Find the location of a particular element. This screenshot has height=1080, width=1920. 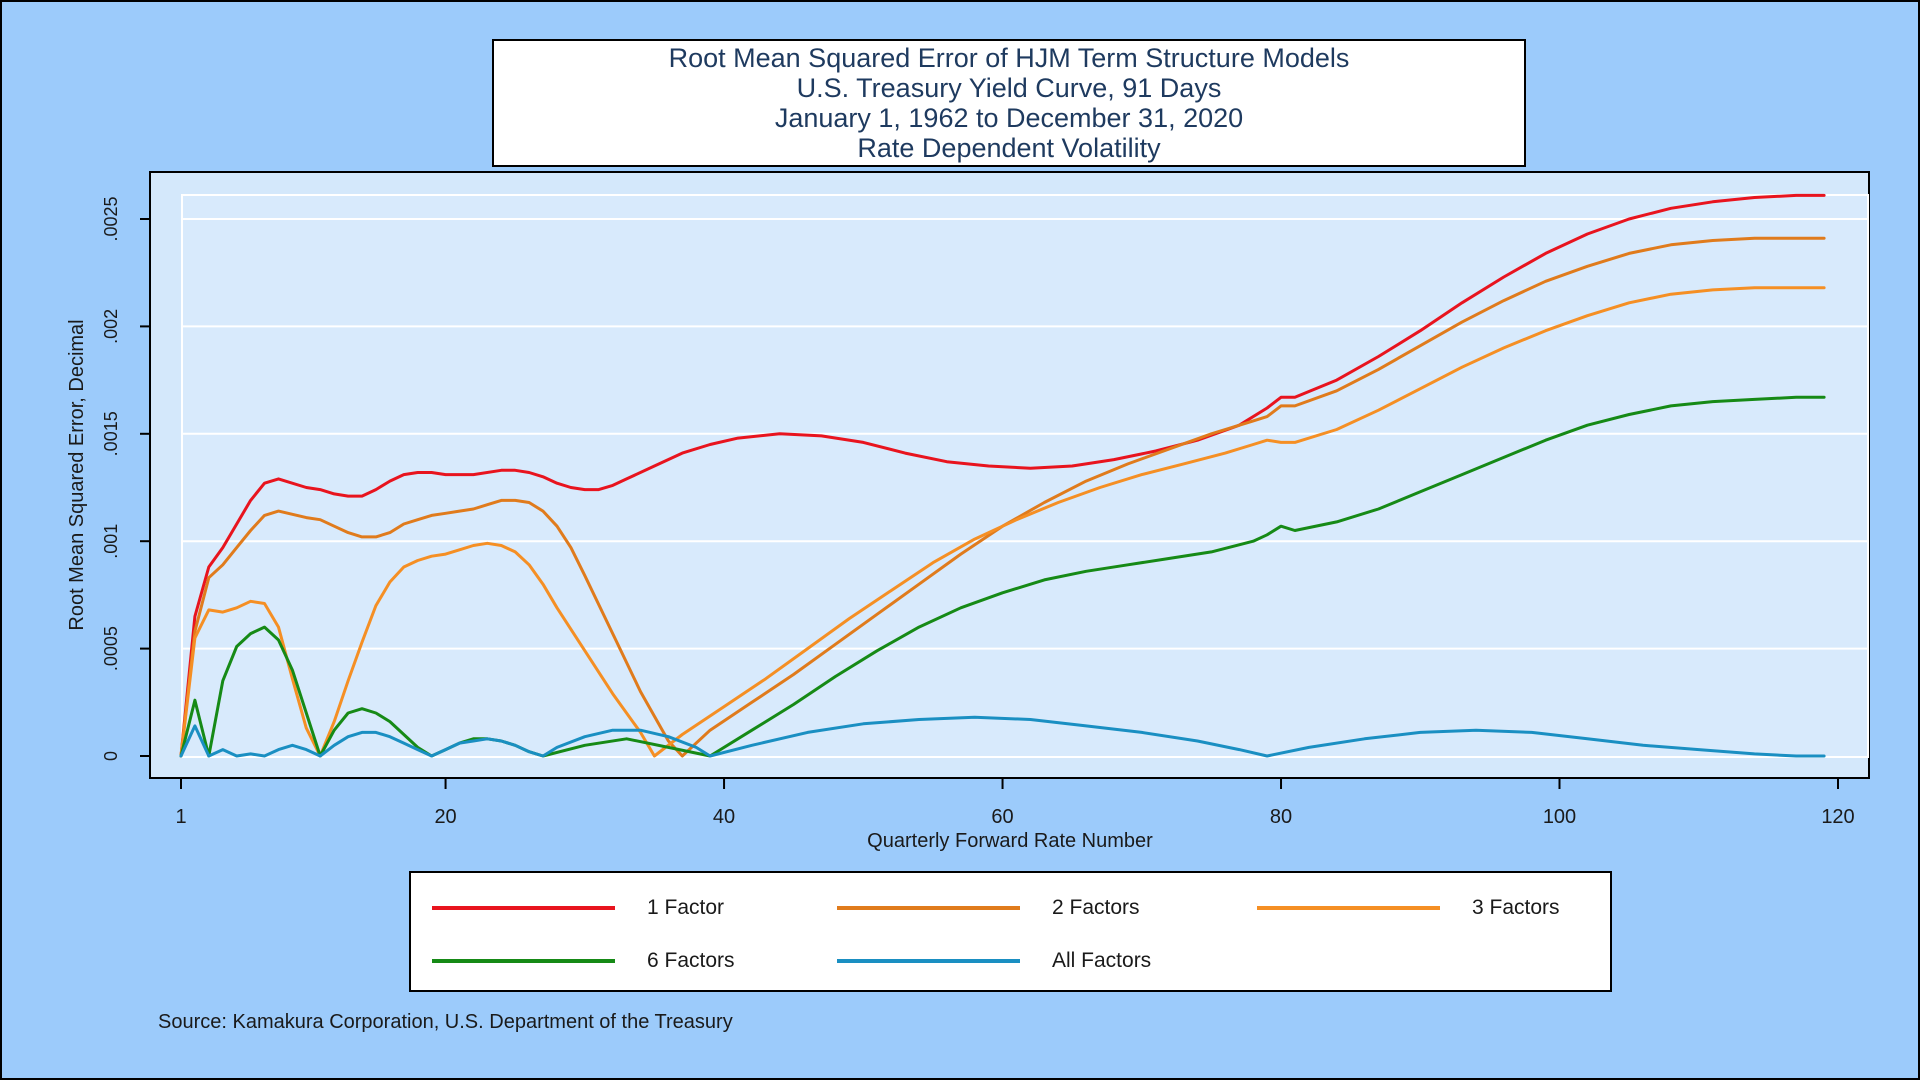

x-tick-label: 60 is located at coordinates (1002, 817).